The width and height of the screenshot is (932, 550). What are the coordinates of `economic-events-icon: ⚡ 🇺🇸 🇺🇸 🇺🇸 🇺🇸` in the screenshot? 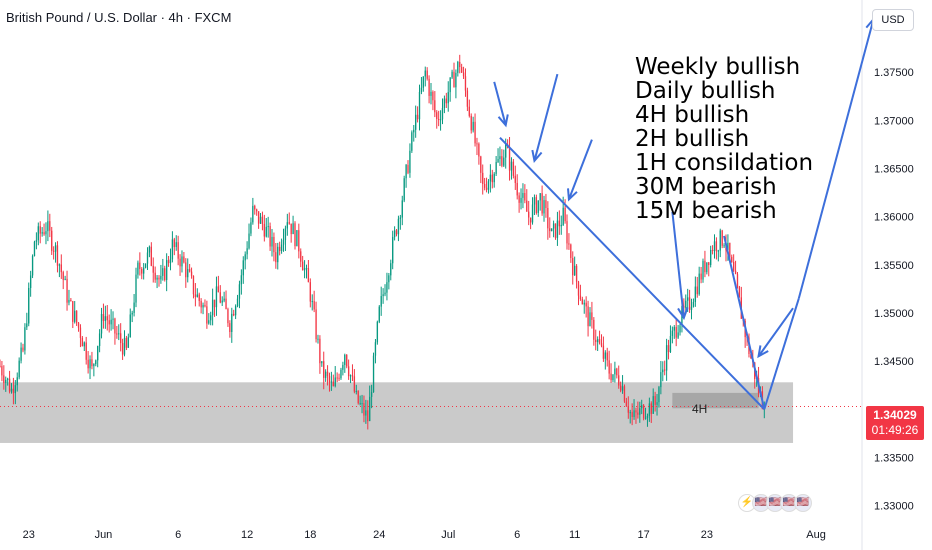 It's located at (780, 504).